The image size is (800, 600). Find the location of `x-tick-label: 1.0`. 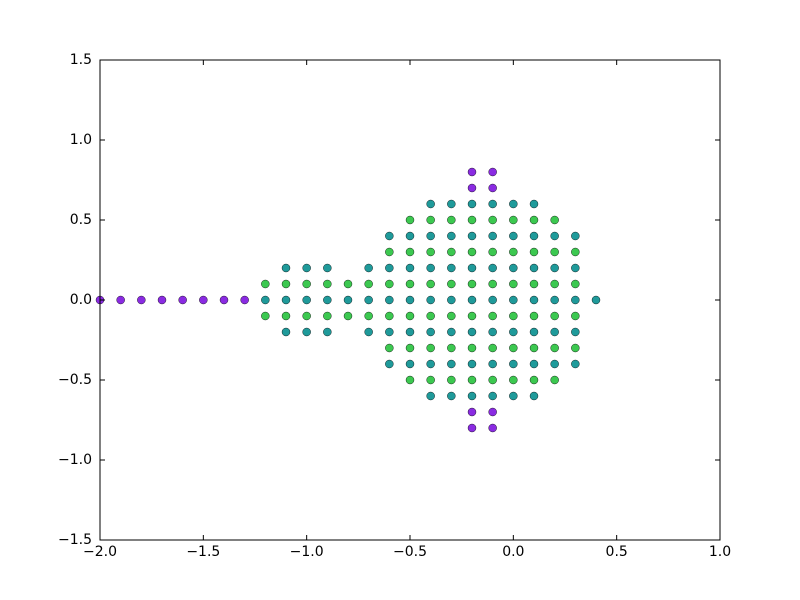

x-tick-label: 1.0 is located at coordinates (720, 552).